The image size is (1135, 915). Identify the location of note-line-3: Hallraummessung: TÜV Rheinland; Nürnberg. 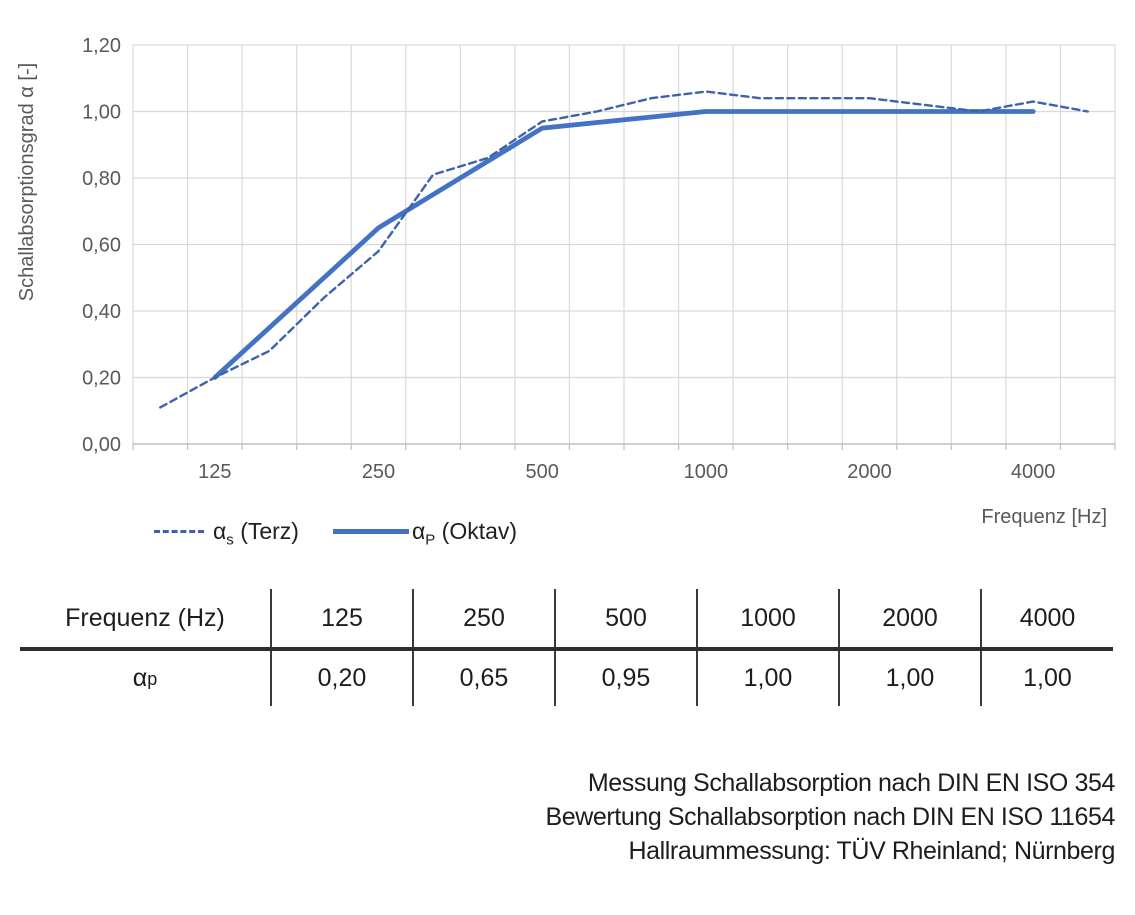
(871, 851).